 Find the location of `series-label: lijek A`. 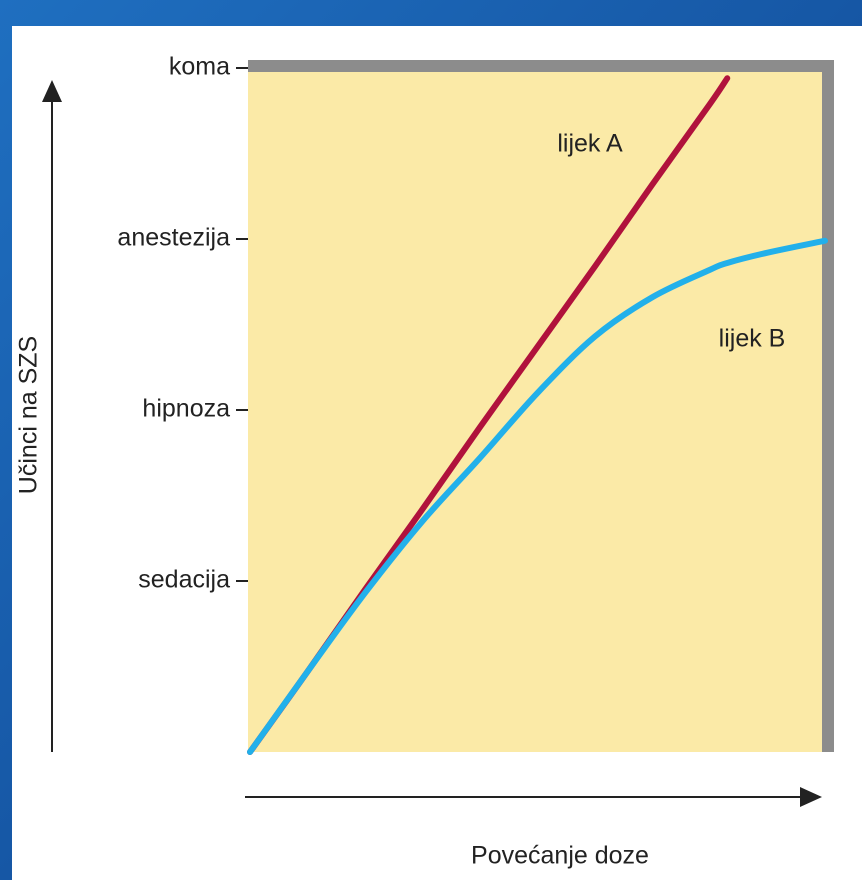

series-label: lijek A is located at coordinates (590, 144).